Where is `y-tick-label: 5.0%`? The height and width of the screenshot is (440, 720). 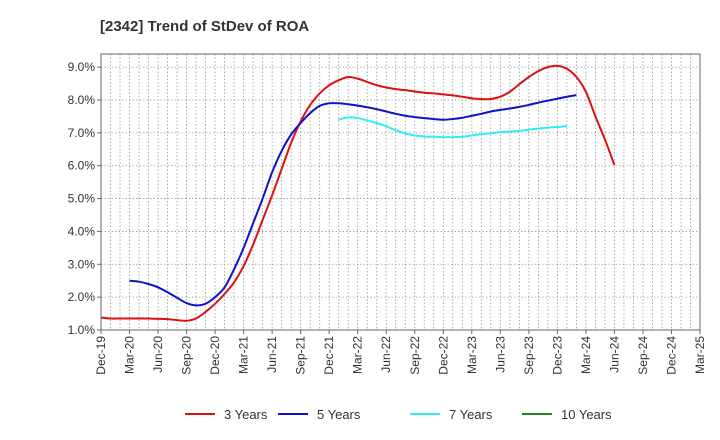
y-tick-label: 5.0% is located at coordinates (82, 199).